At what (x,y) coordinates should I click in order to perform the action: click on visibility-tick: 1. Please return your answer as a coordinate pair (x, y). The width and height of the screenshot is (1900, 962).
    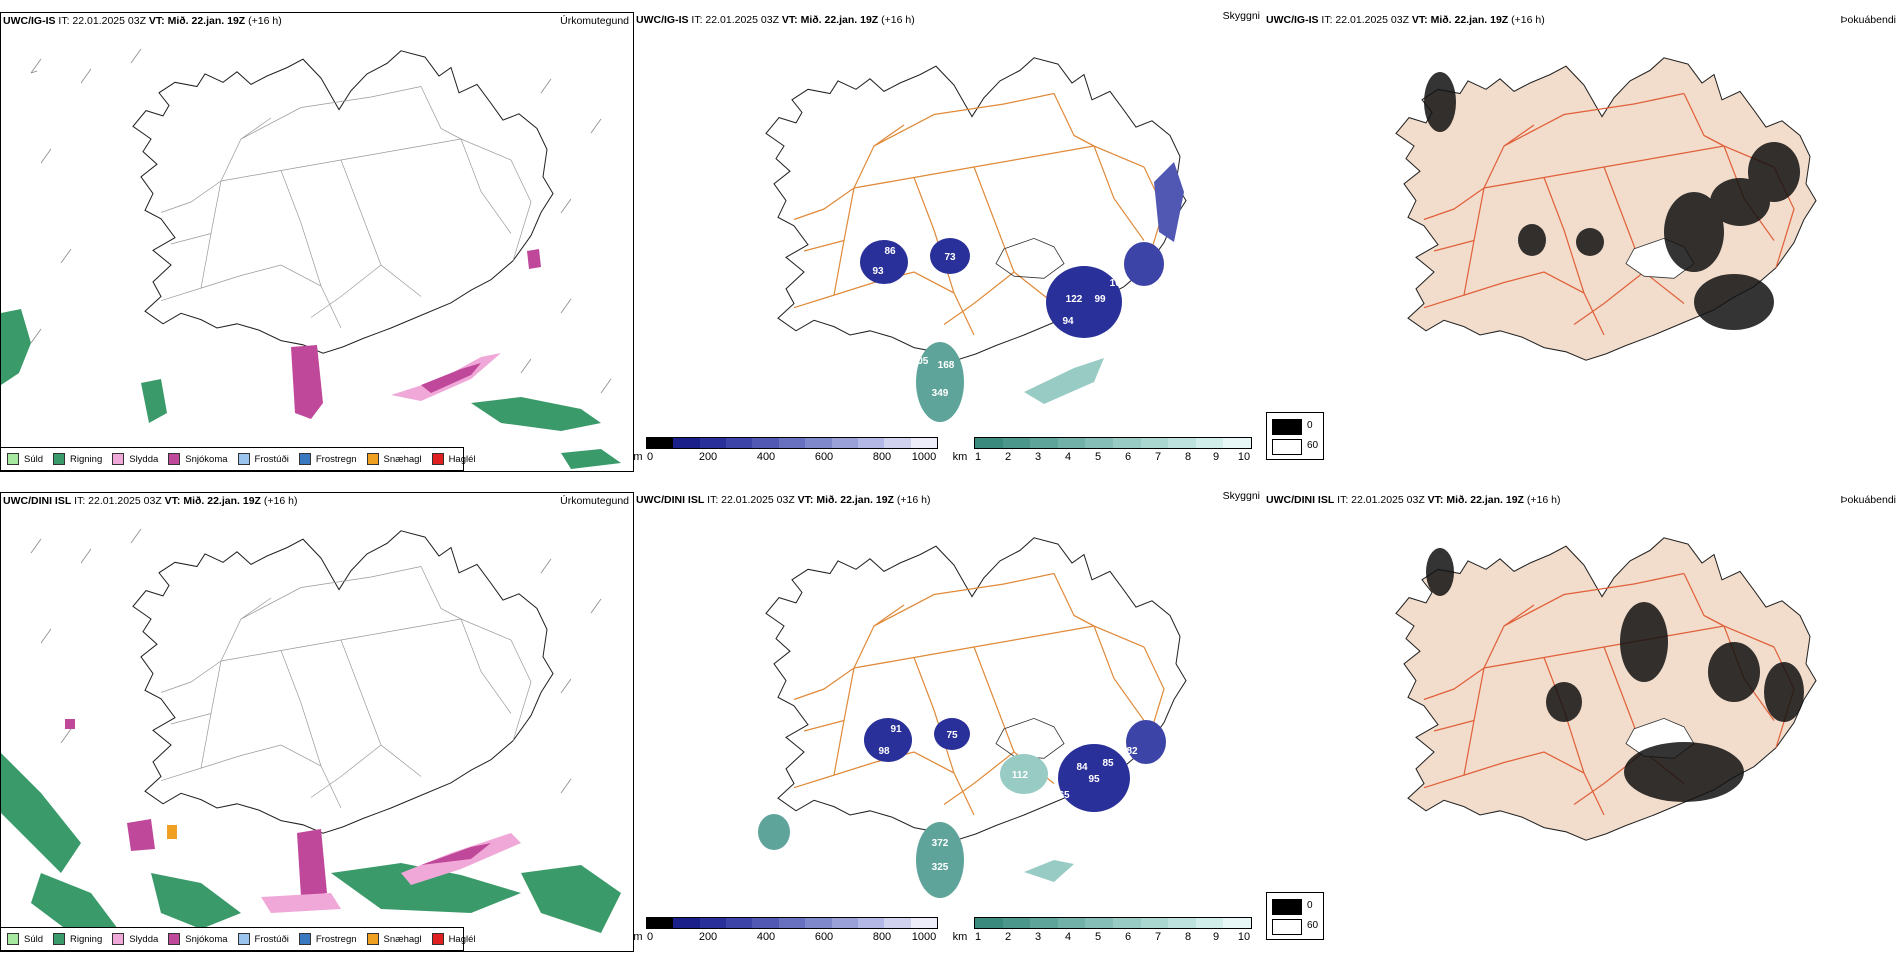
    Looking at the image, I should click on (978, 937).